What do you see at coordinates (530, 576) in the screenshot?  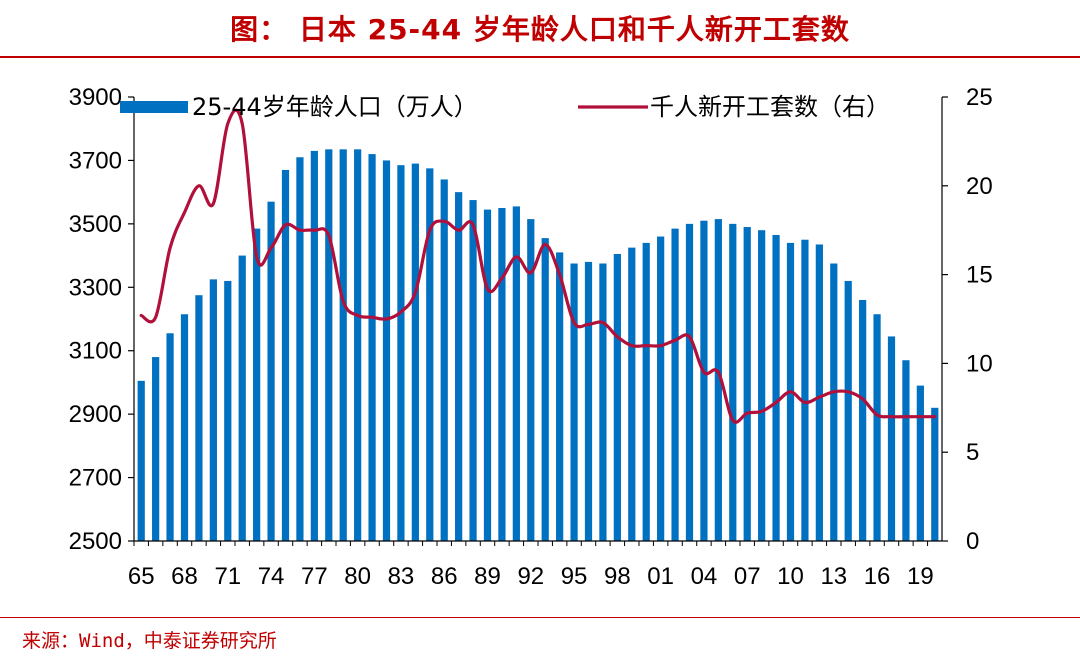 I see `x-tick-label: 92` at bounding box center [530, 576].